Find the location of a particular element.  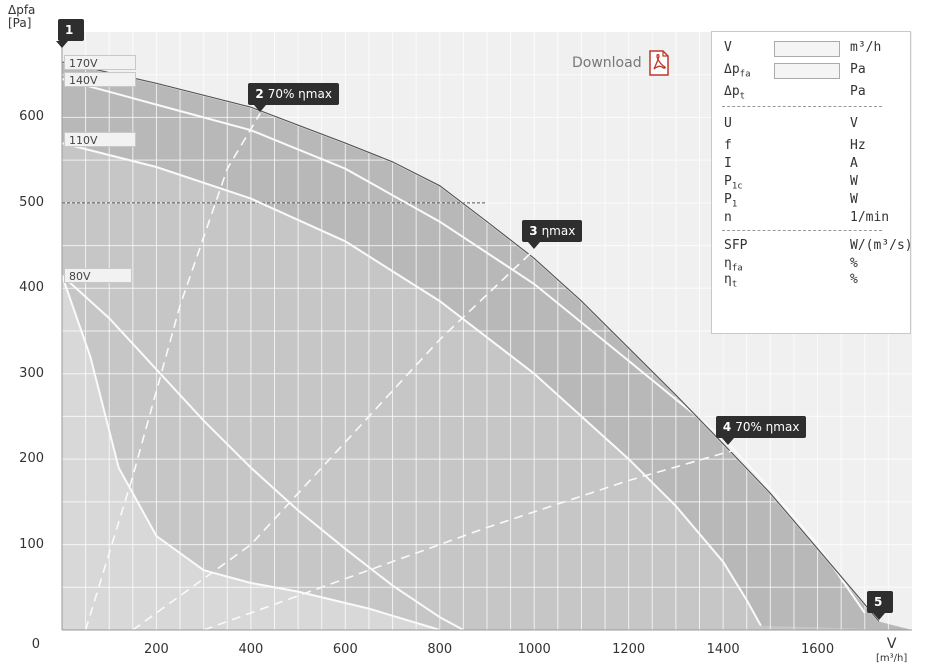

marker-3: 3 ηmax is located at coordinates (552, 230).